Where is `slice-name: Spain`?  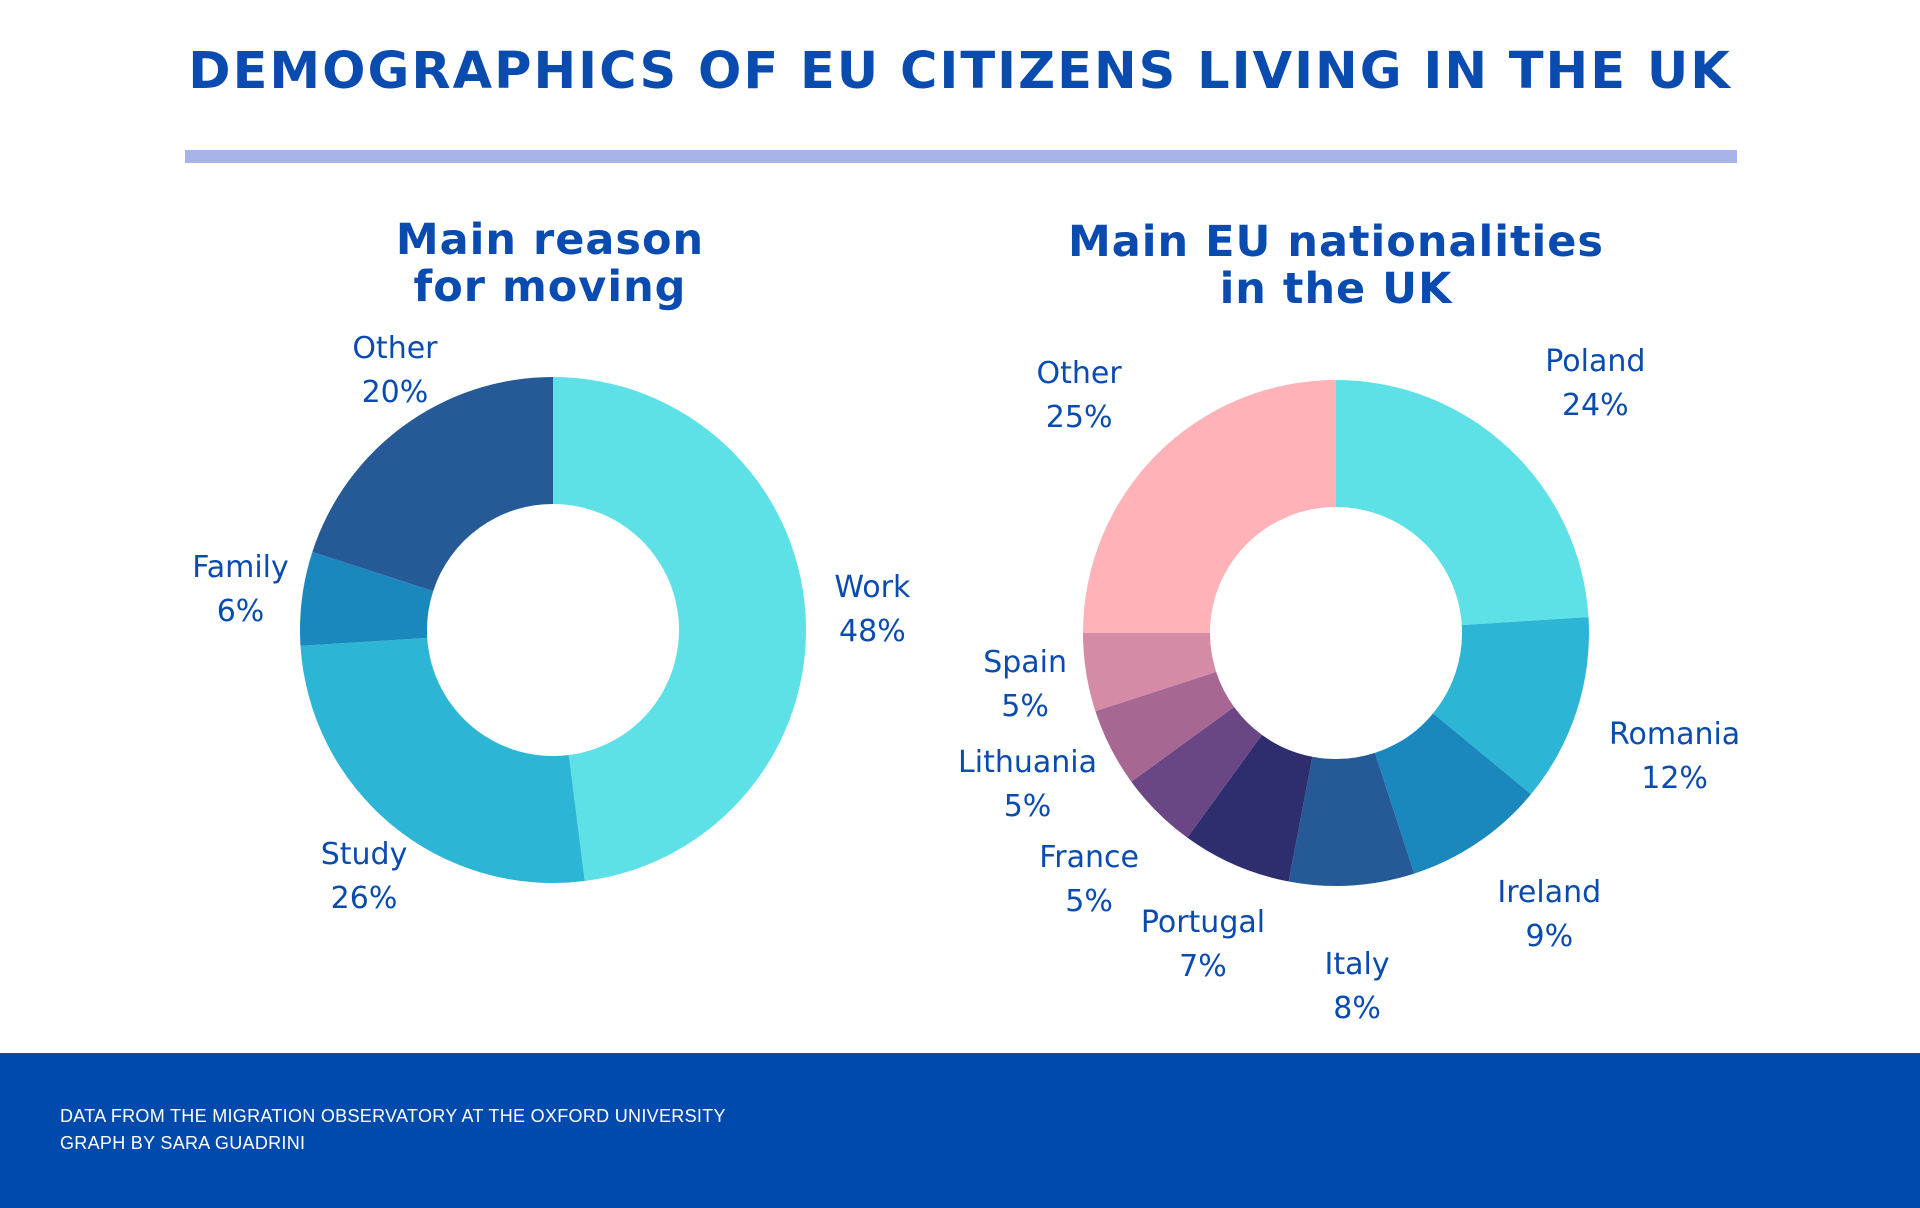
slice-name: Spain is located at coordinates (1025, 663).